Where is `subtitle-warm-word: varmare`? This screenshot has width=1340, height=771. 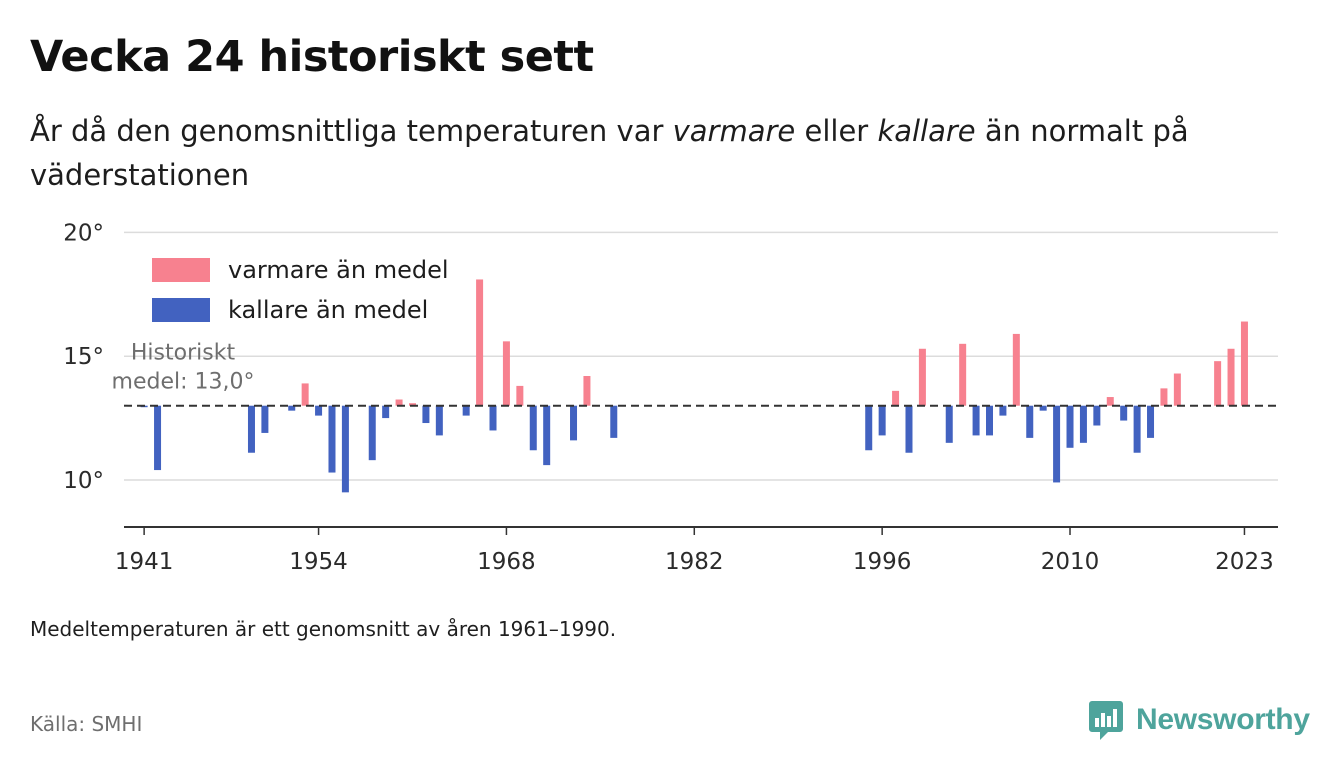
subtitle-warm-word: varmare is located at coordinates (734, 131).